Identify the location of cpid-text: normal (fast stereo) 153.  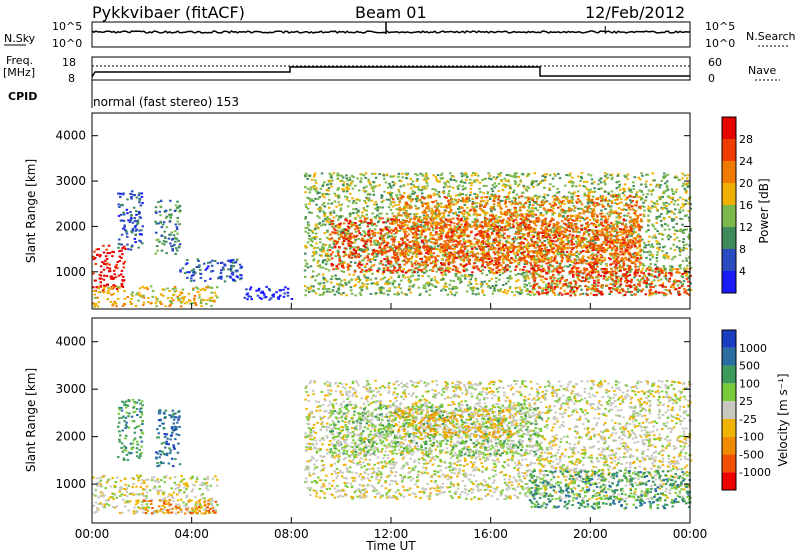
(166, 102).